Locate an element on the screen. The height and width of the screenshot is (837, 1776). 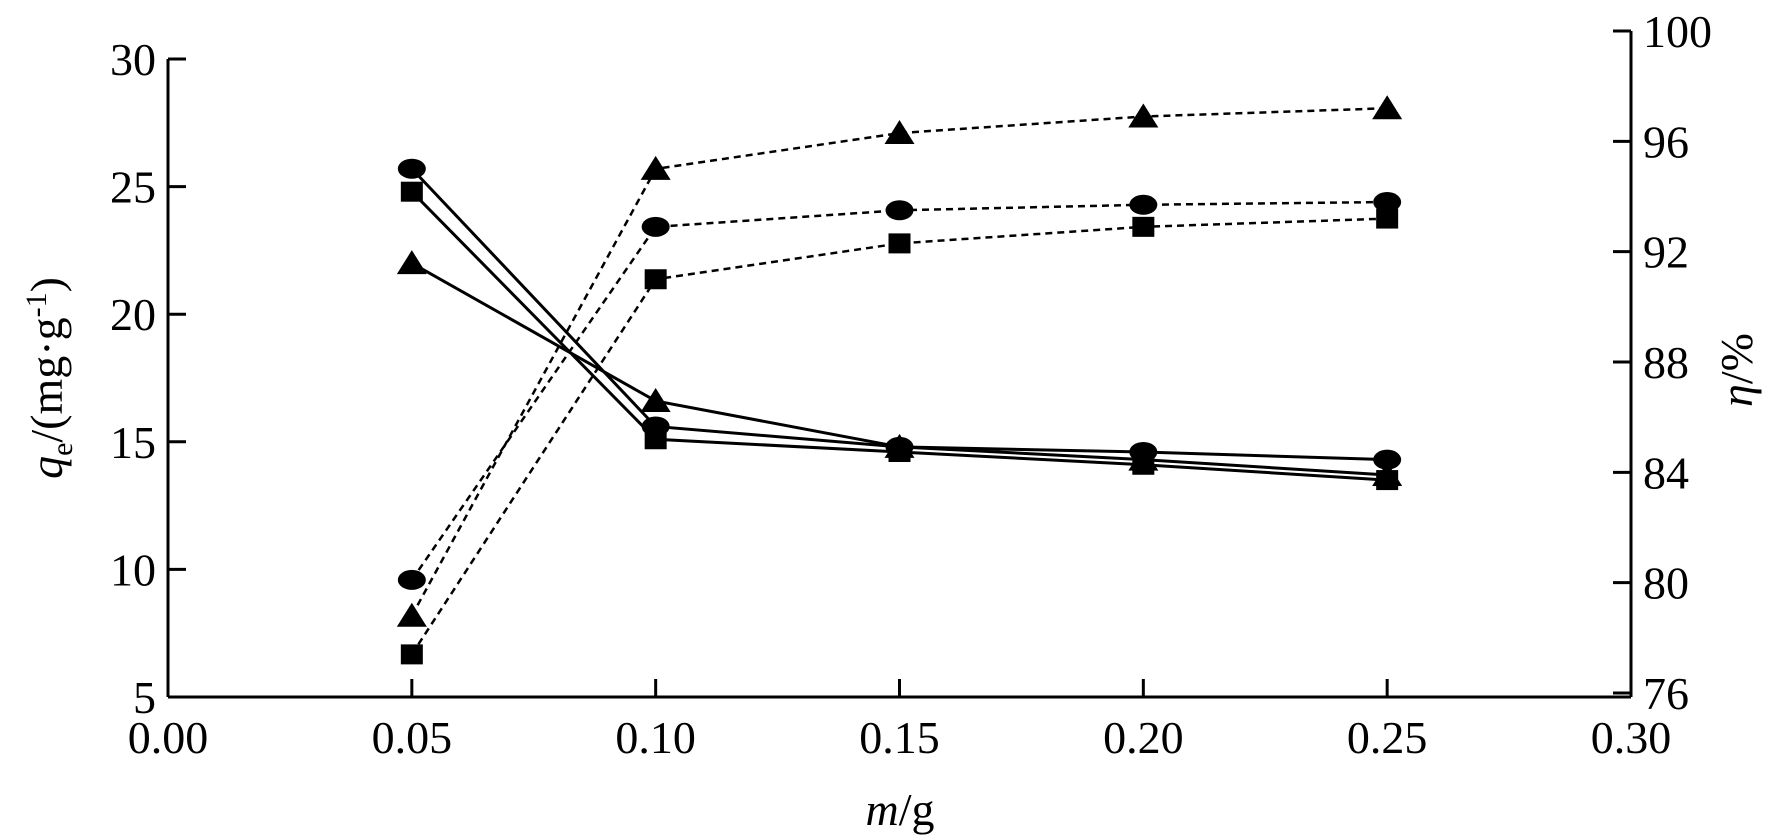
x-tick-label: 0.00 is located at coordinates (168, 737).